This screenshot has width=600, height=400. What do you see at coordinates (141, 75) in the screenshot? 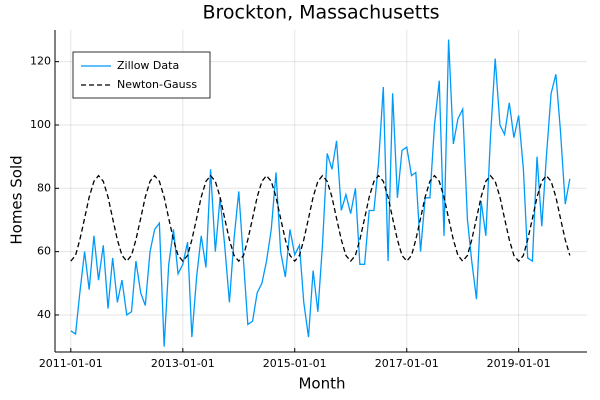
I see `legend-box` at bounding box center [141, 75].